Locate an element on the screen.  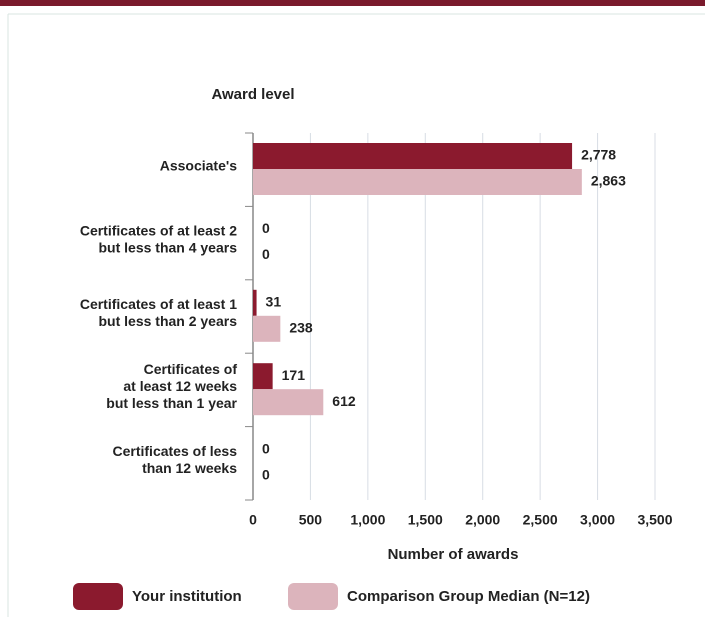
y-tick-label: Certificates of less than 12 weeks is located at coordinates (175, 459).